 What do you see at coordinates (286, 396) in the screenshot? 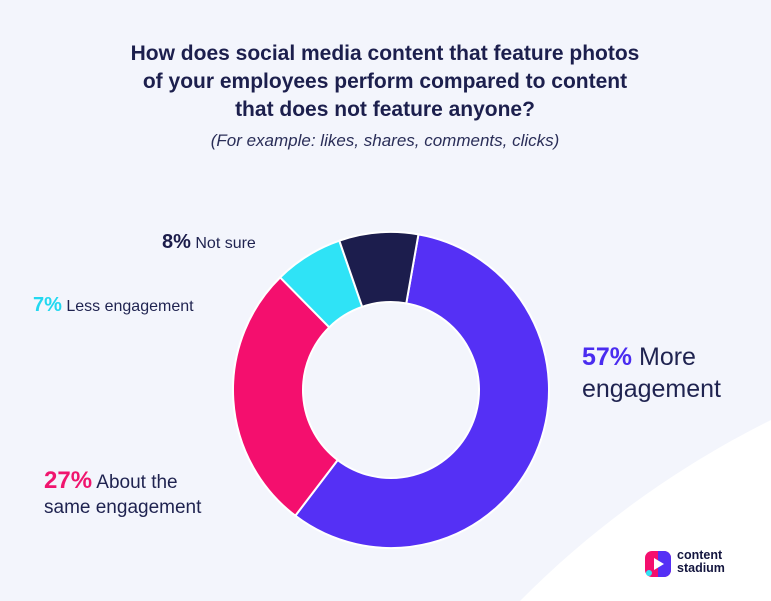
I see `donut-slice-about-the-same-engagement` at bounding box center [286, 396].